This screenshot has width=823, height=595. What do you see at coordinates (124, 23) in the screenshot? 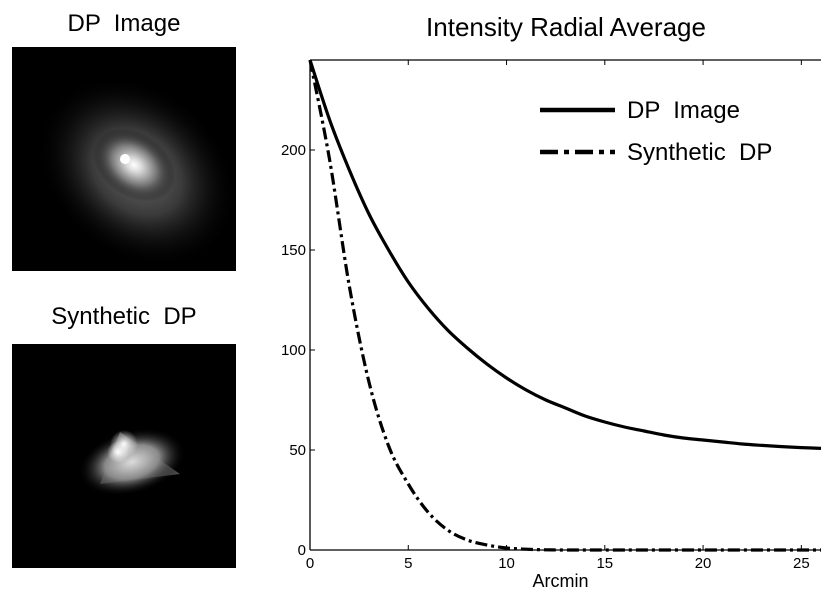
I see `dp-image-title: DP Image` at bounding box center [124, 23].